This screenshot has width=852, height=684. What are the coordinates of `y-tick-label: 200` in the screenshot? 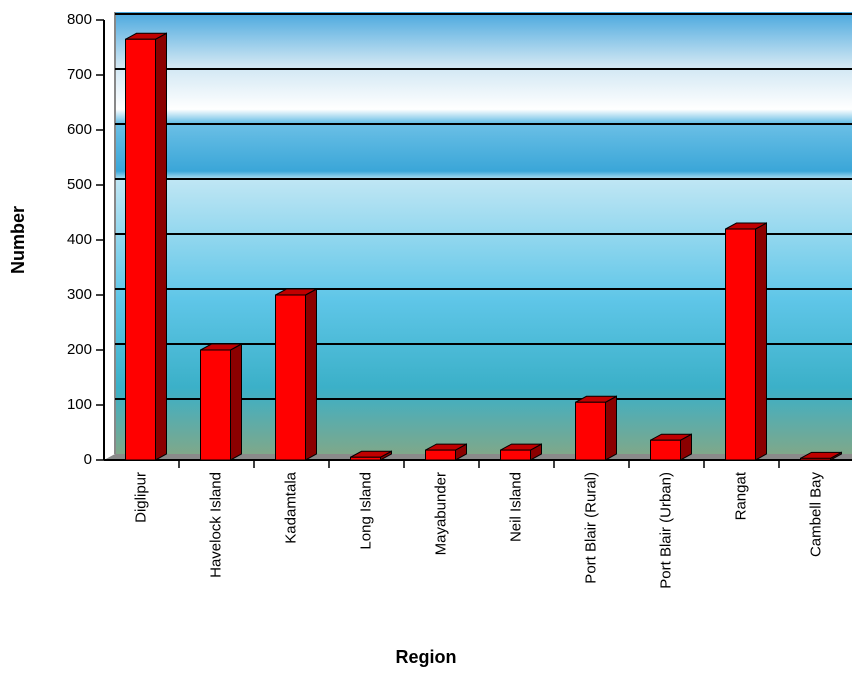 It's located at (79, 349).